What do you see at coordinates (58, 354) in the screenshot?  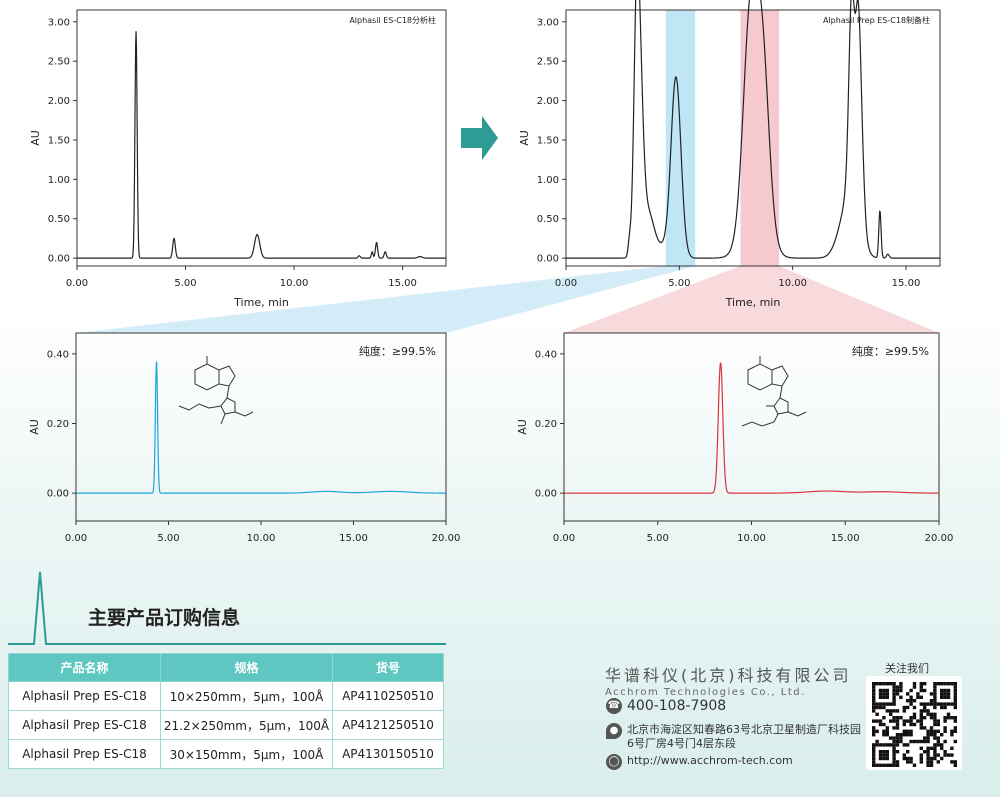 I see `y-tick-label: 0.40` at bounding box center [58, 354].